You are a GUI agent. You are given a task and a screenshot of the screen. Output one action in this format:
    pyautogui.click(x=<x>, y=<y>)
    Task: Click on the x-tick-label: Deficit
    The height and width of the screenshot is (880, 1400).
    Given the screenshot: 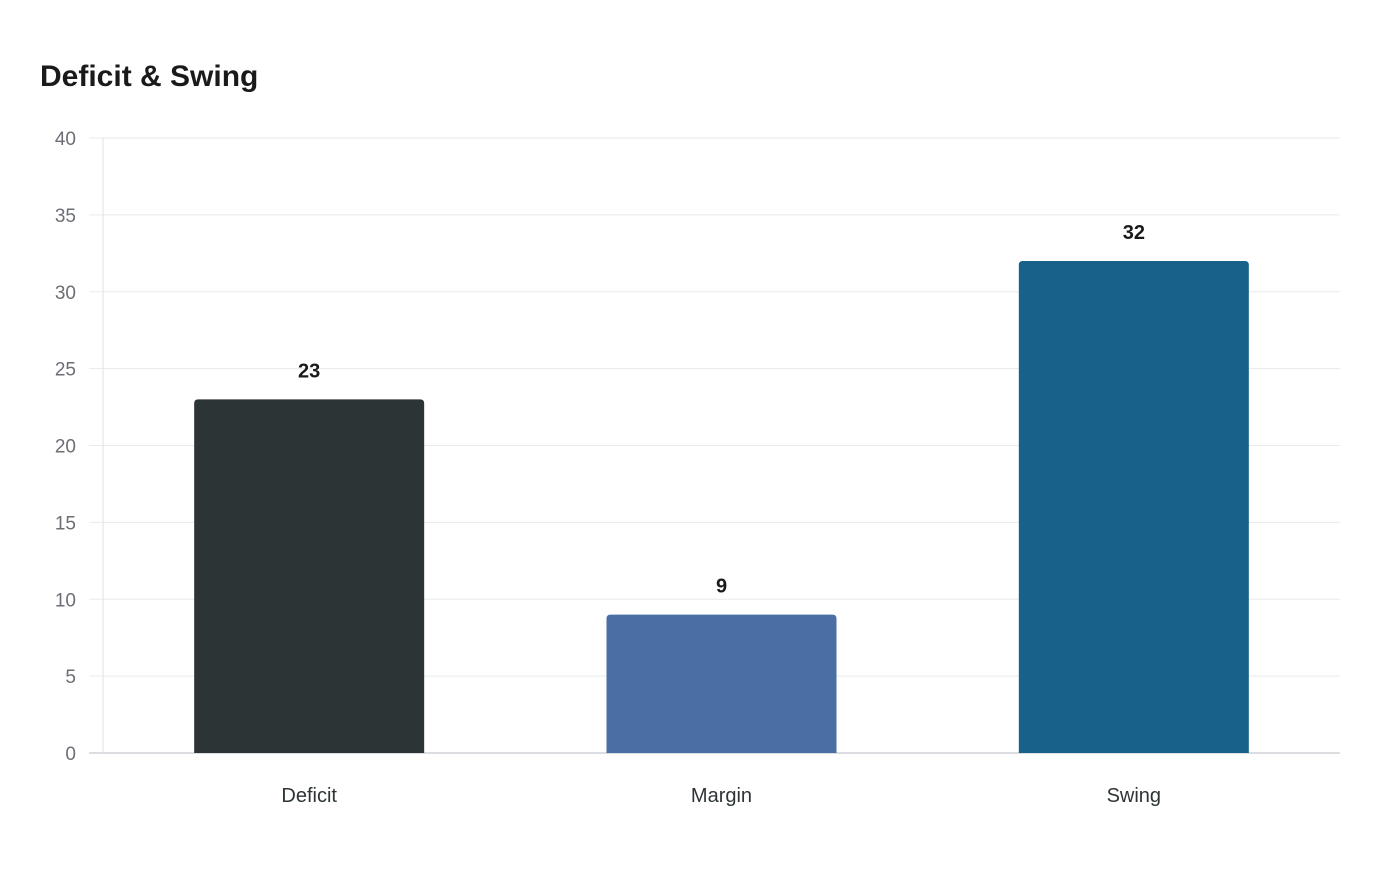 What is the action you would take?
    pyautogui.click(x=309, y=796)
    